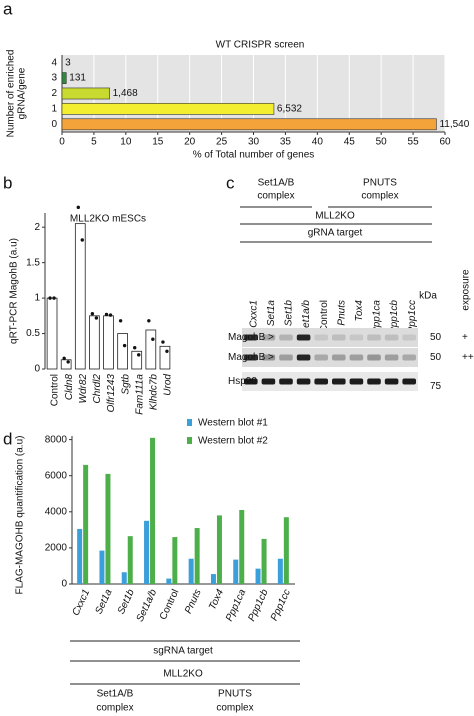  What do you see at coordinates (276, 183) in the screenshot?
I see `group-label: Set1A/B` at bounding box center [276, 183].